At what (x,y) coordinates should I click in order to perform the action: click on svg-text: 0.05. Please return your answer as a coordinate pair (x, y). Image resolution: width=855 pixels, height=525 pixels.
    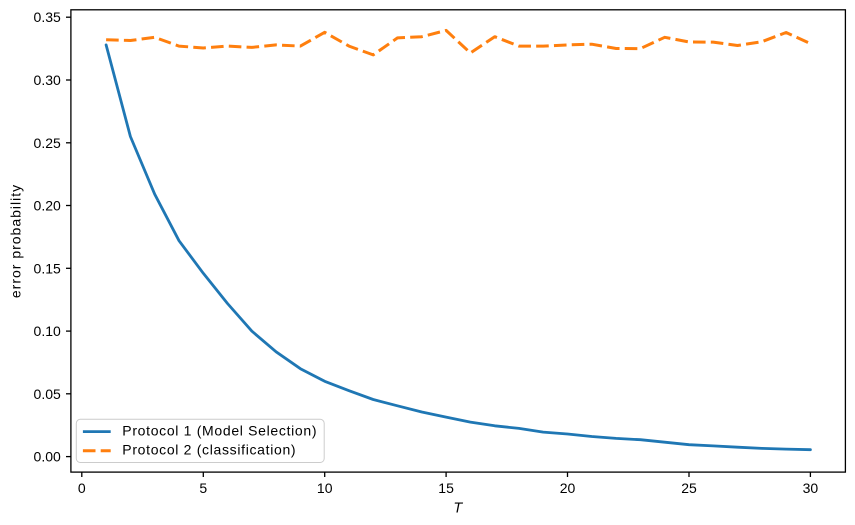
    Looking at the image, I should click on (47, 394).